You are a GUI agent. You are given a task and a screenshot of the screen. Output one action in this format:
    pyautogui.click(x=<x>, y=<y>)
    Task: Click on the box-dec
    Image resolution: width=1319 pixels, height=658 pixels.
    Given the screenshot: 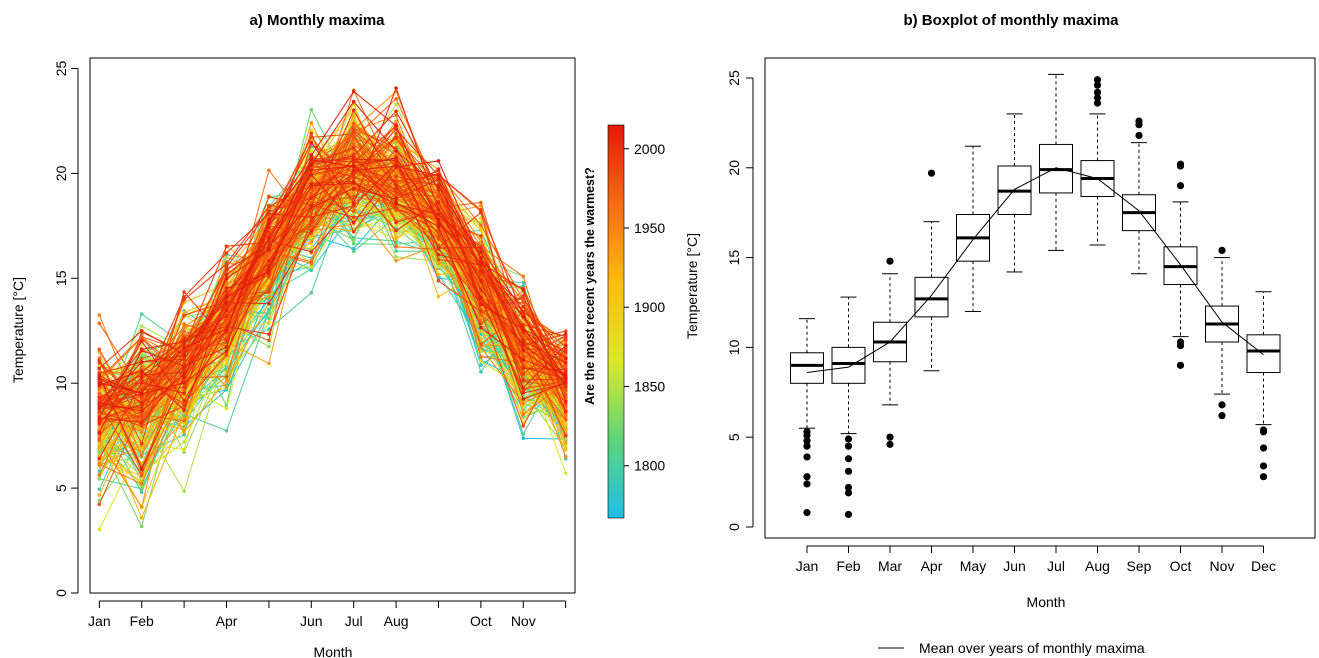 What is the action you would take?
    pyautogui.click(x=1263, y=386)
    